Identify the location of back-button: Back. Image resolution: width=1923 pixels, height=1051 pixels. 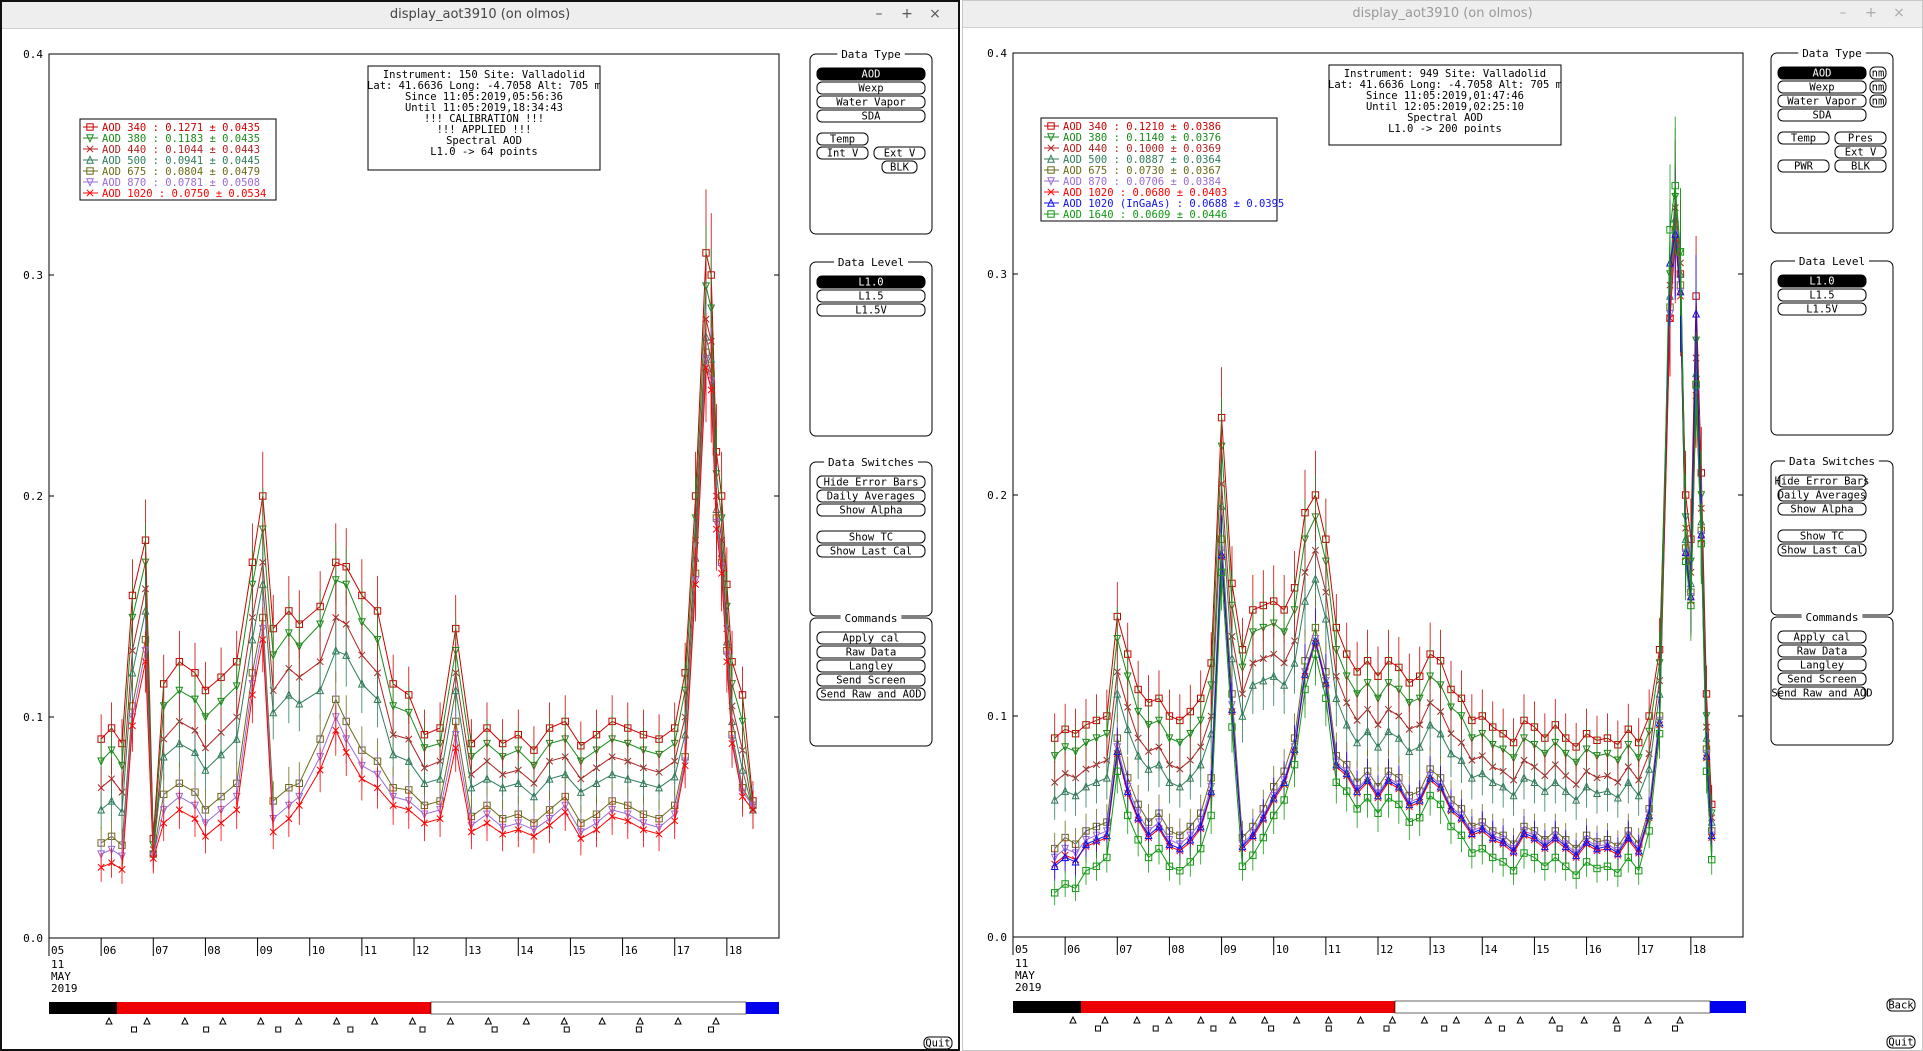
(1901, 1005).